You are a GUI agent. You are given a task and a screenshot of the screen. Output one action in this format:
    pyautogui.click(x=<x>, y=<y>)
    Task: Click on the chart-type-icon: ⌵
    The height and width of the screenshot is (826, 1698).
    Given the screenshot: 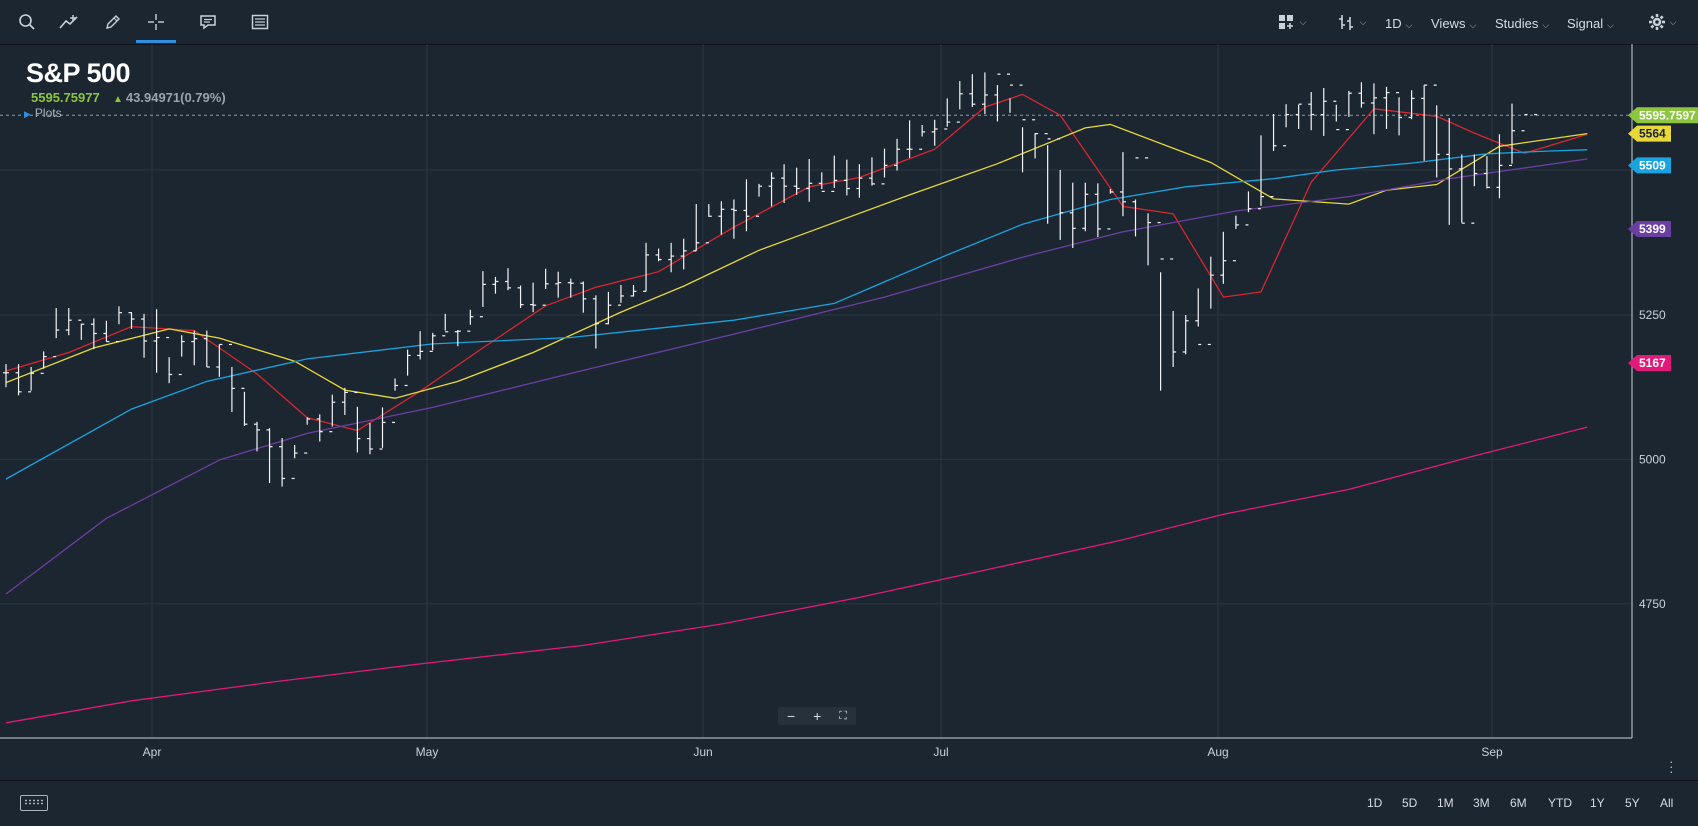 What is the action you would take?
    pyautogui.click(x=1352, y=22)
    